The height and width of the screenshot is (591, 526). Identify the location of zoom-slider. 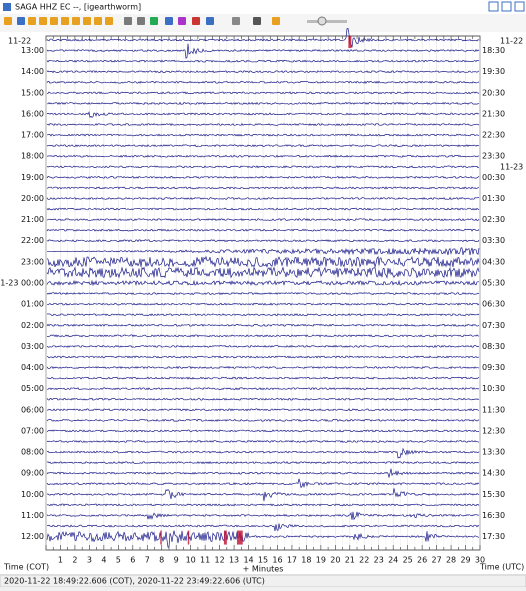
(327, 21).